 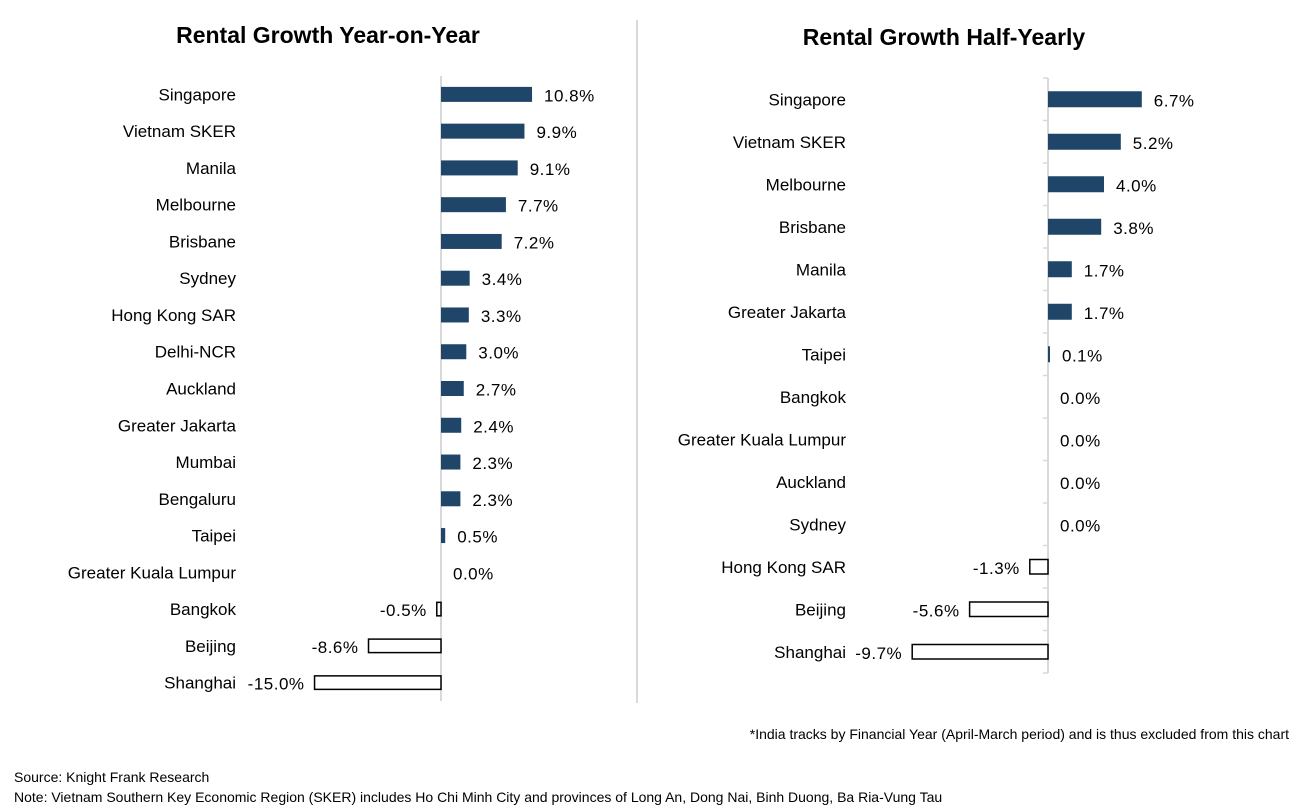 What do you see at coordinates (112, 777) in the screenshot?
I see `source-note: Source: Knight Frank Research` at bounding box center [112, 777].